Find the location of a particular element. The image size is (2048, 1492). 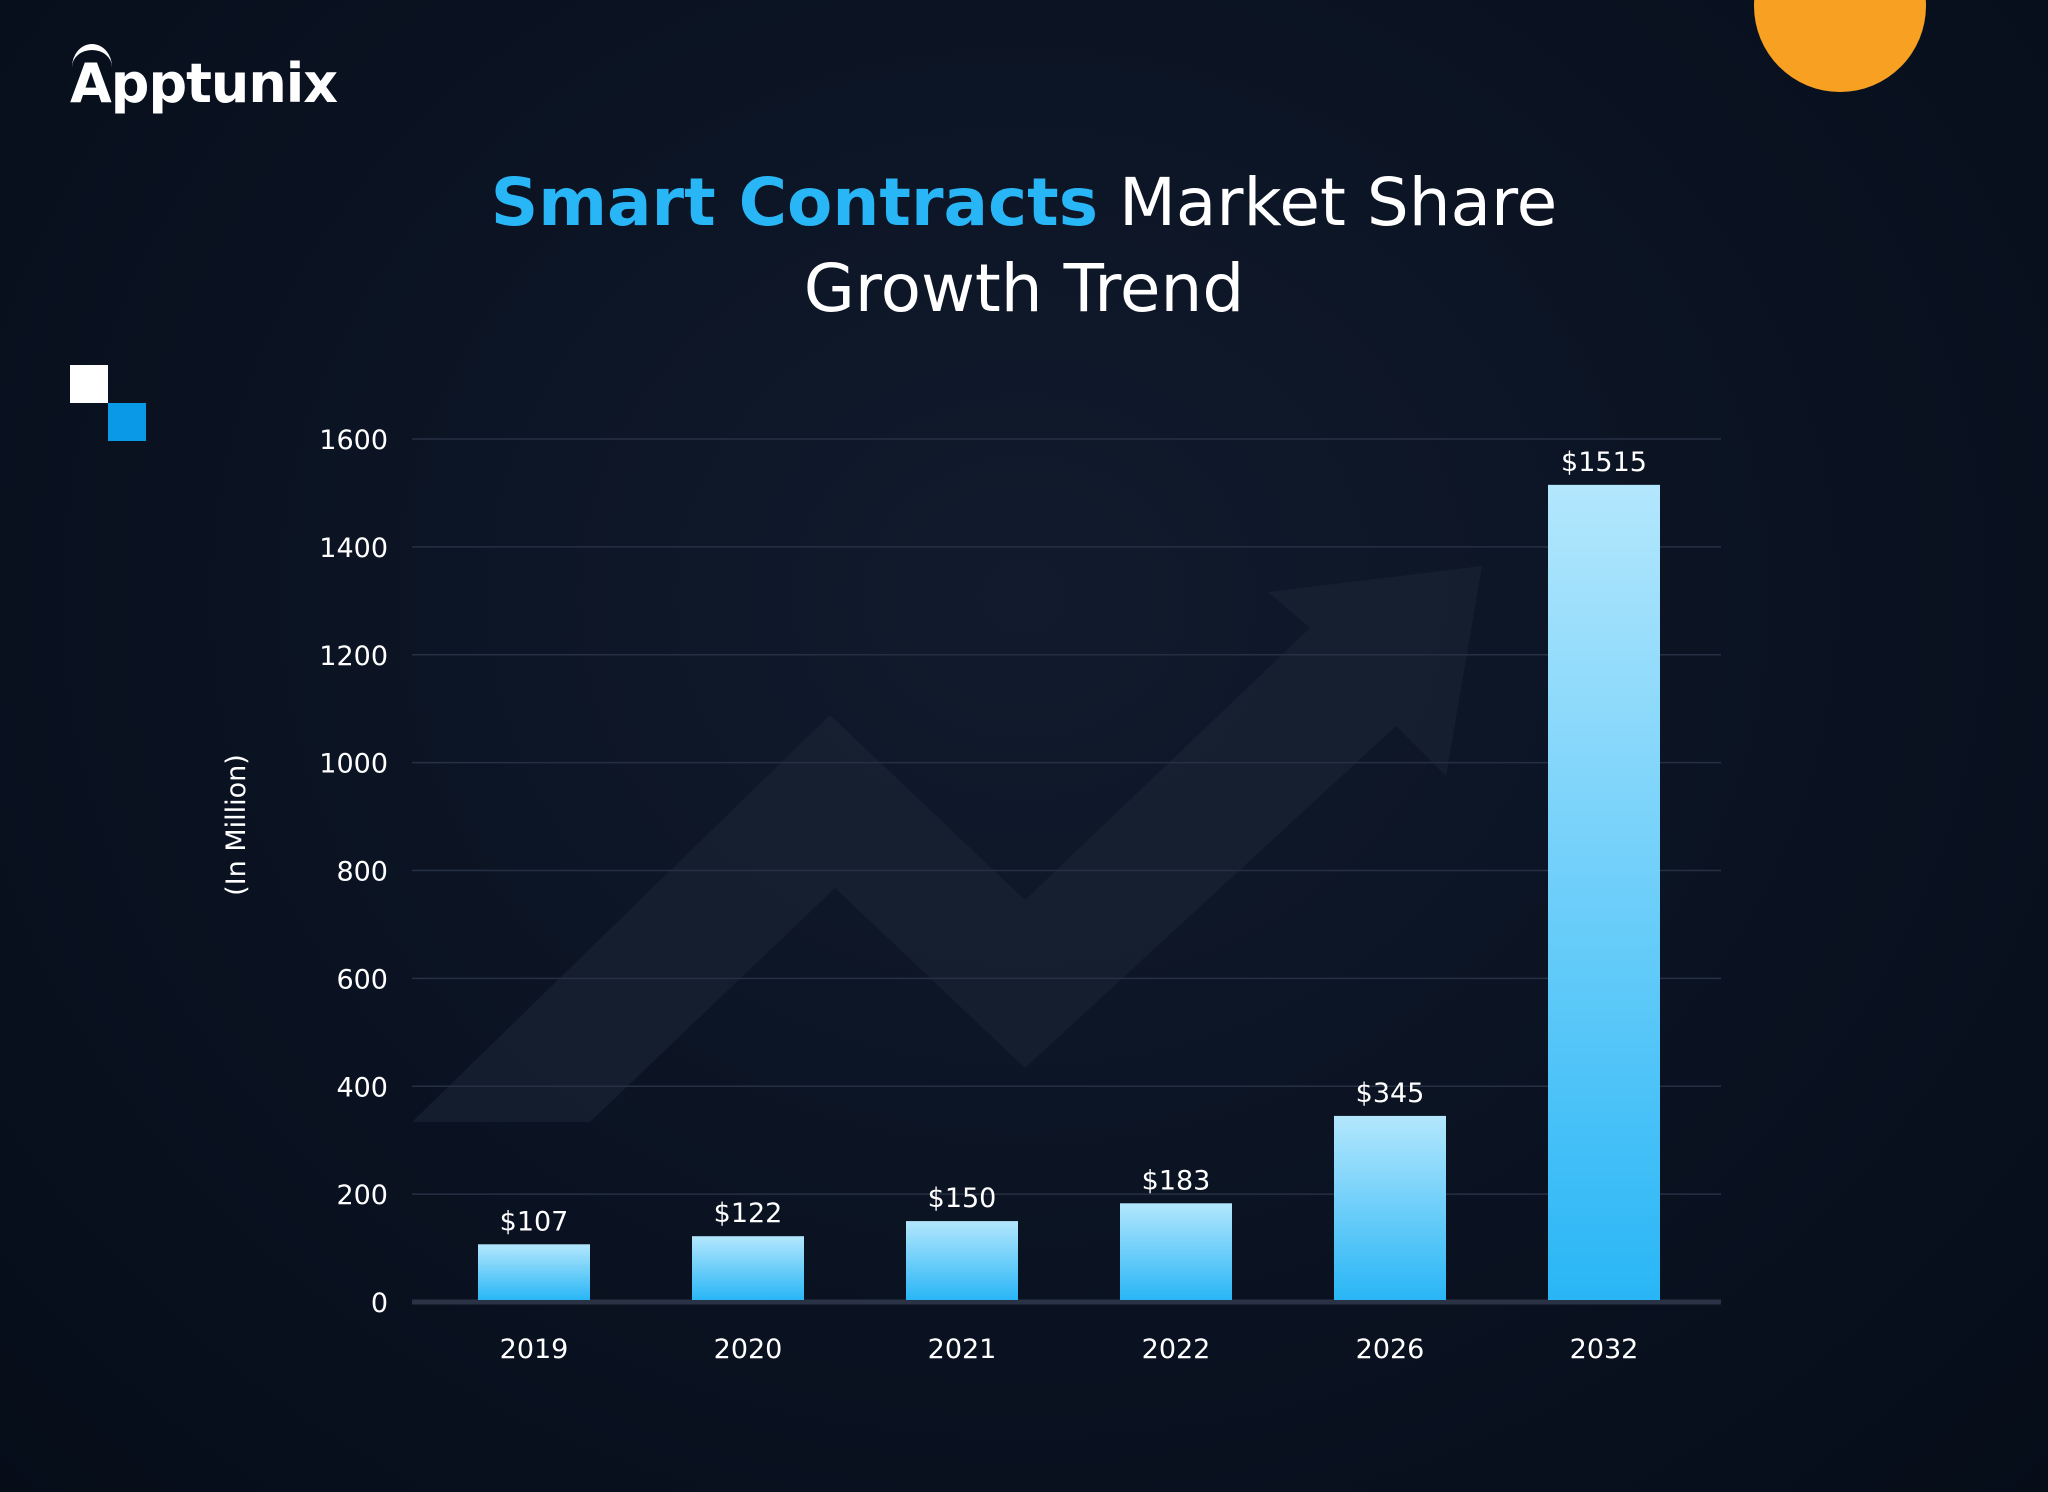

bar-2022 is located at coordinates (1176, 1251).